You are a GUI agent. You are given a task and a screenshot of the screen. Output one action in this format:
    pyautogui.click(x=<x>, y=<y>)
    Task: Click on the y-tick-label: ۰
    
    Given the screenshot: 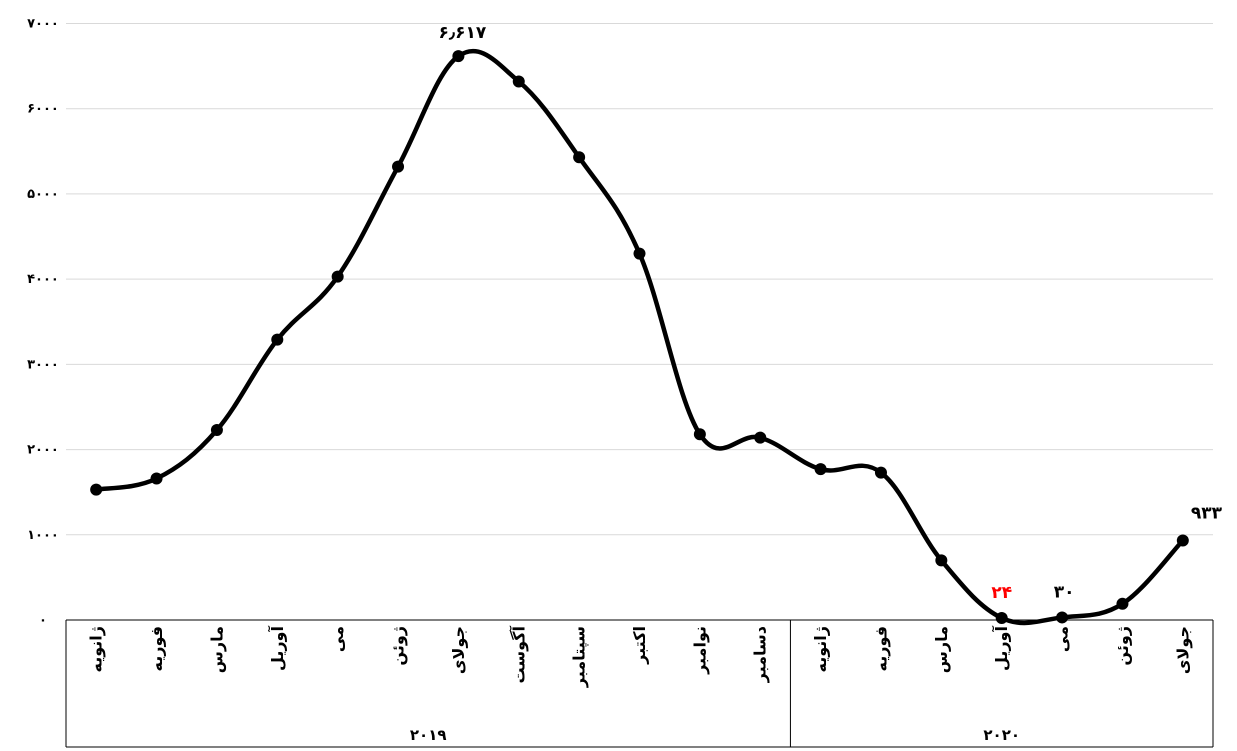 What is the action you would take?
    pyautogui.click(x=43, y=620)
    